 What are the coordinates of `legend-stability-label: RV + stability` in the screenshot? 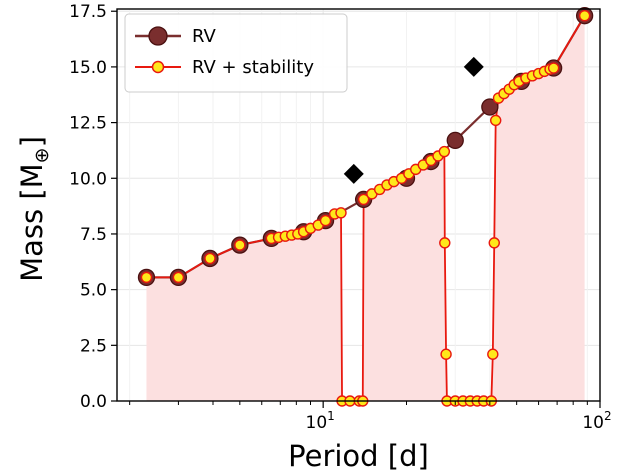 It's located at (253, 67).